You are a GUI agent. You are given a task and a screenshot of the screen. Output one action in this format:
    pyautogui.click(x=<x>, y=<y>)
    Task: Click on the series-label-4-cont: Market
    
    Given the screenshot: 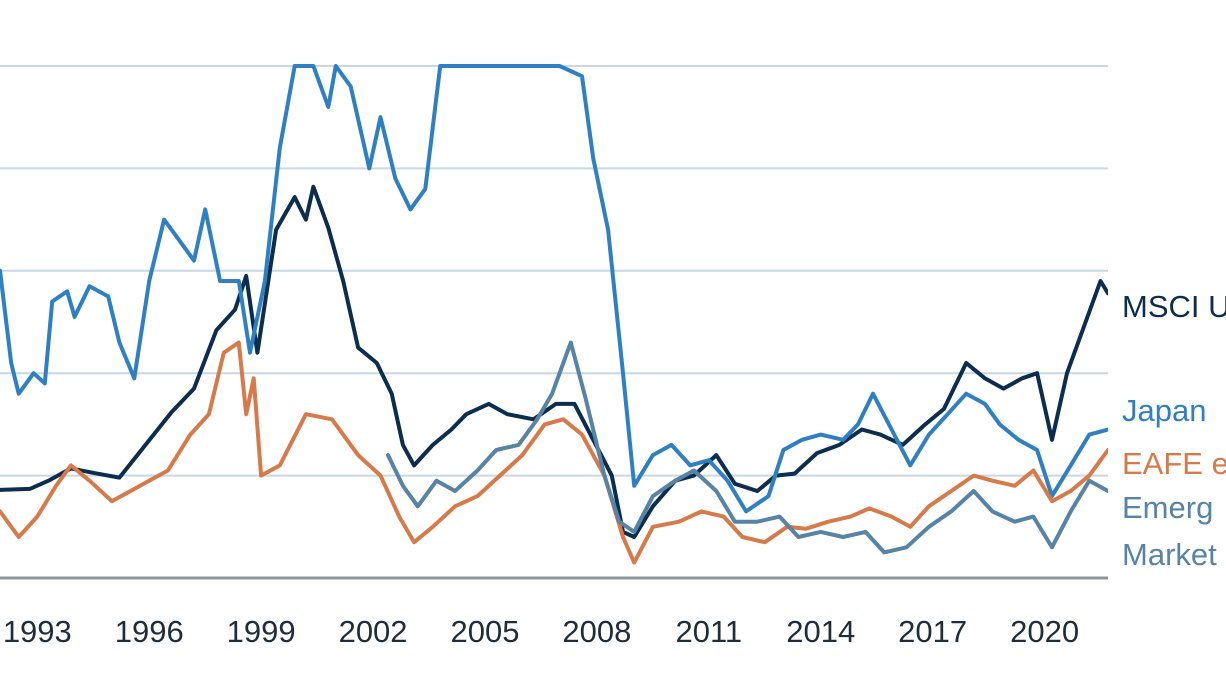 What is the action you would take?
    pyautogui.click(x=1169, y=554)
    